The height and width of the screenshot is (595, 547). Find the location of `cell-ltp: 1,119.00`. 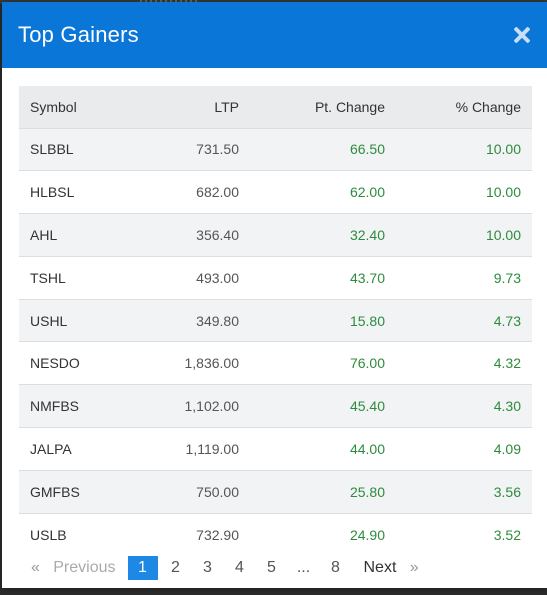

cell-ltp: 1,119.00 is located at coordinates (212, 448).